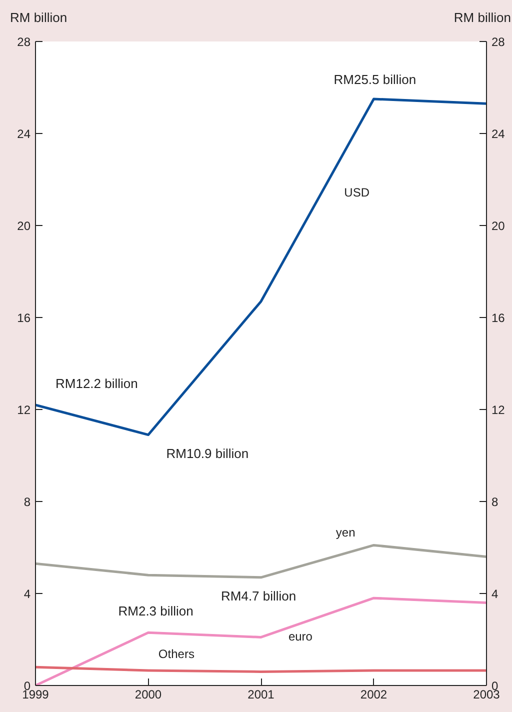 Image resolution: width=512 pixels, height=712 pixels. I want to click on y2-tick-label: 8, so click(495, 502).